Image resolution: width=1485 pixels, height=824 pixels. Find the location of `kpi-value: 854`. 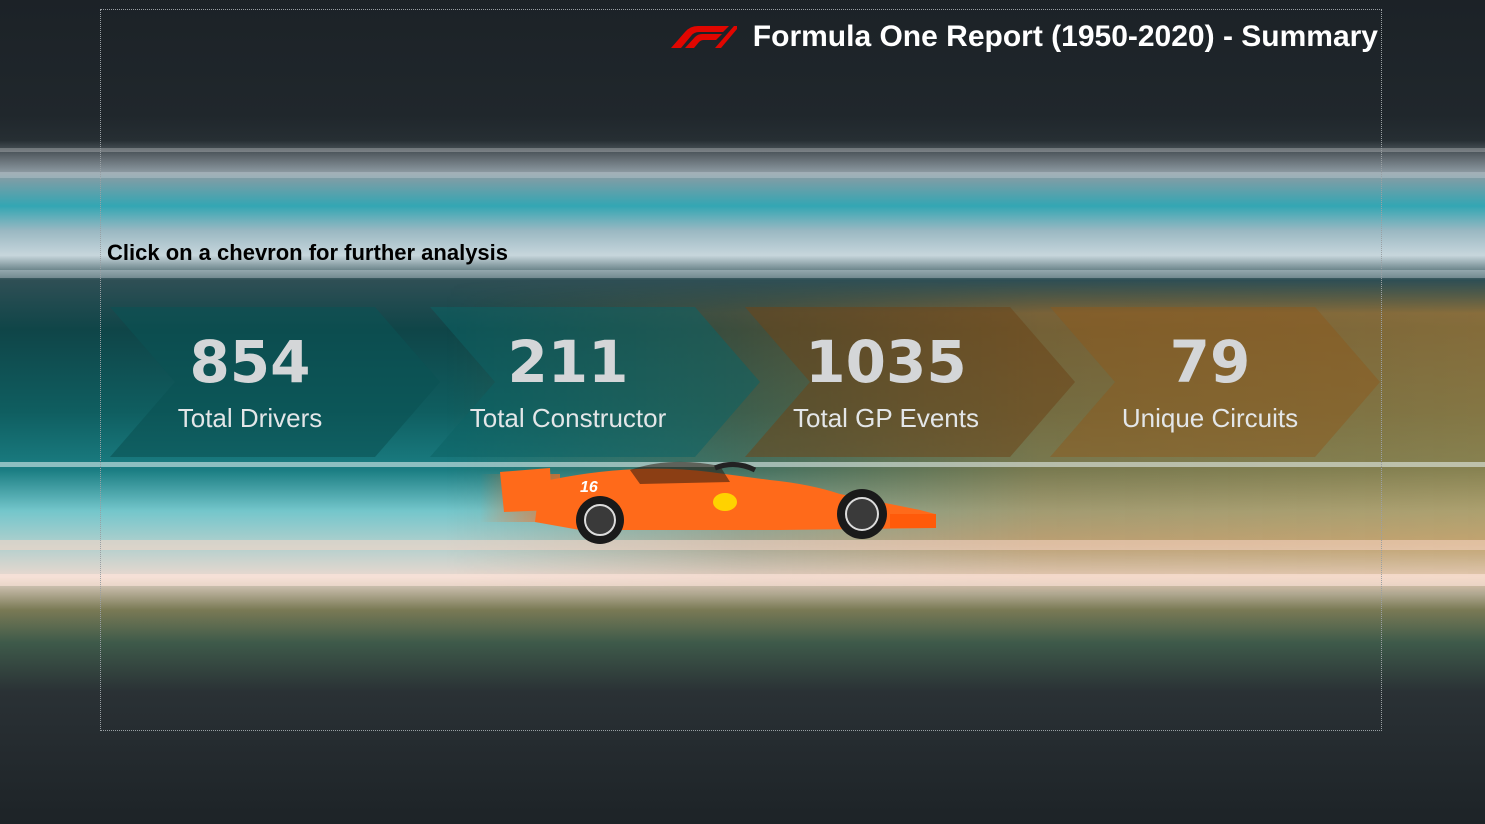

kpi-value: 854 is located at coordinates (250, 362).